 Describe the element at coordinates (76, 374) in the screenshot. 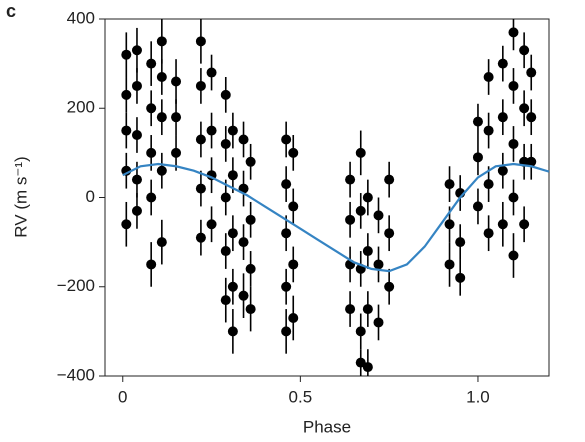

I see `y-tick-label: −400` at that location.